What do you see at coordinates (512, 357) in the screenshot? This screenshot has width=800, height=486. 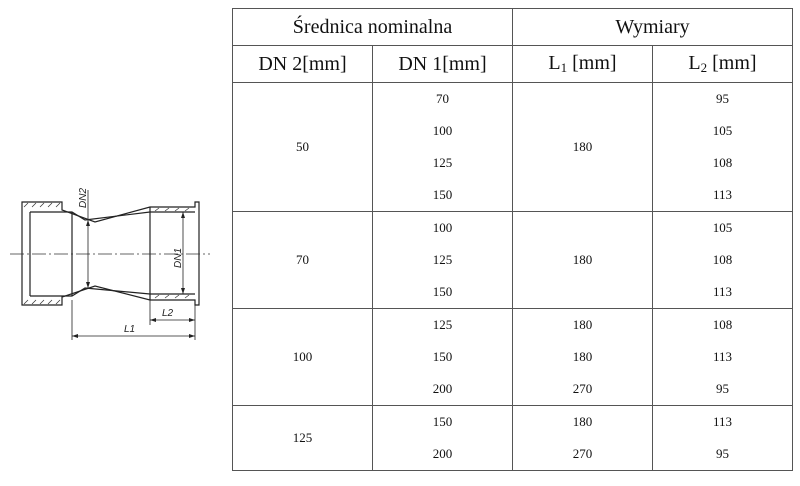 I see `table-row: 100 125 150 200 180 180 270 108 113 95` at bounding box center [512, 357].